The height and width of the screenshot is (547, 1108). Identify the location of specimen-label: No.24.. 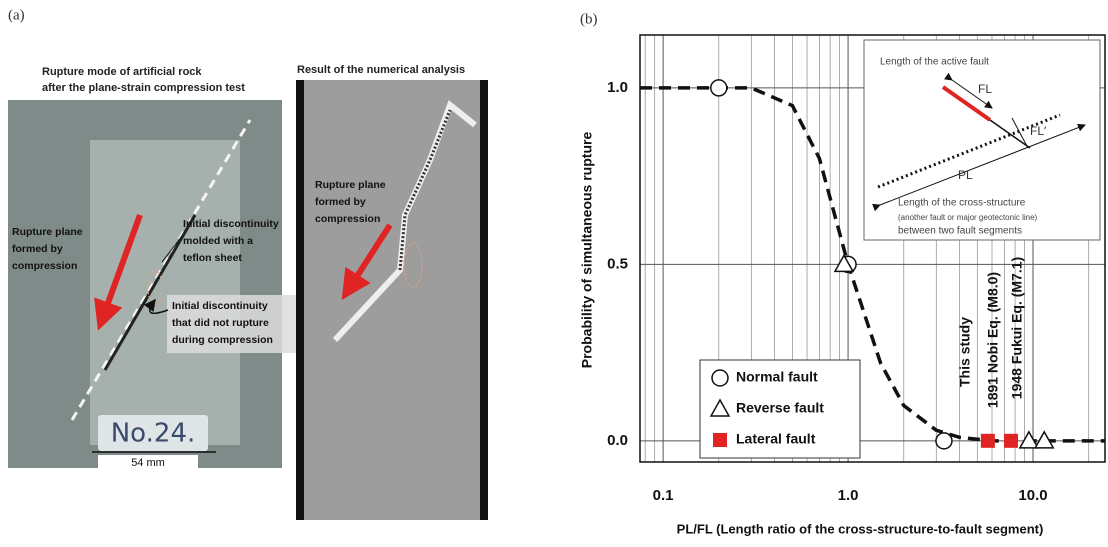
(153, 434).